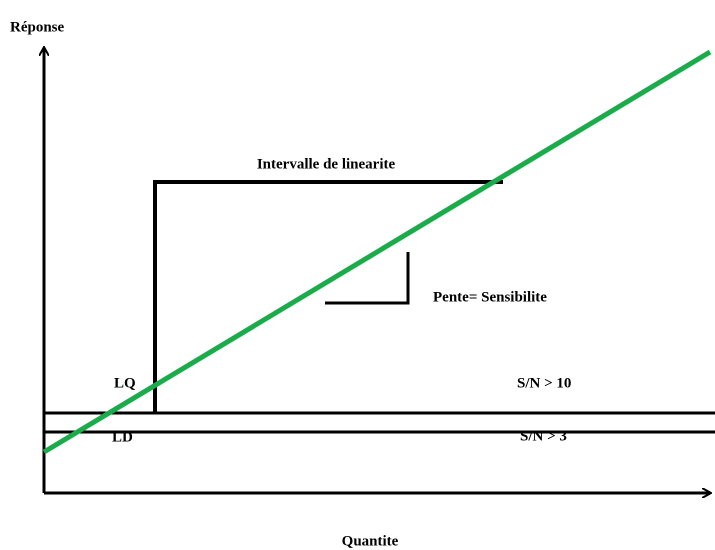 Image resolution: width=715 pixels, height=550 pixels. What do you see at coordinates (490, 297) in the screenshot?
I see `slope-label: Pente= Sensibilite` at bounding box center [490, 297].